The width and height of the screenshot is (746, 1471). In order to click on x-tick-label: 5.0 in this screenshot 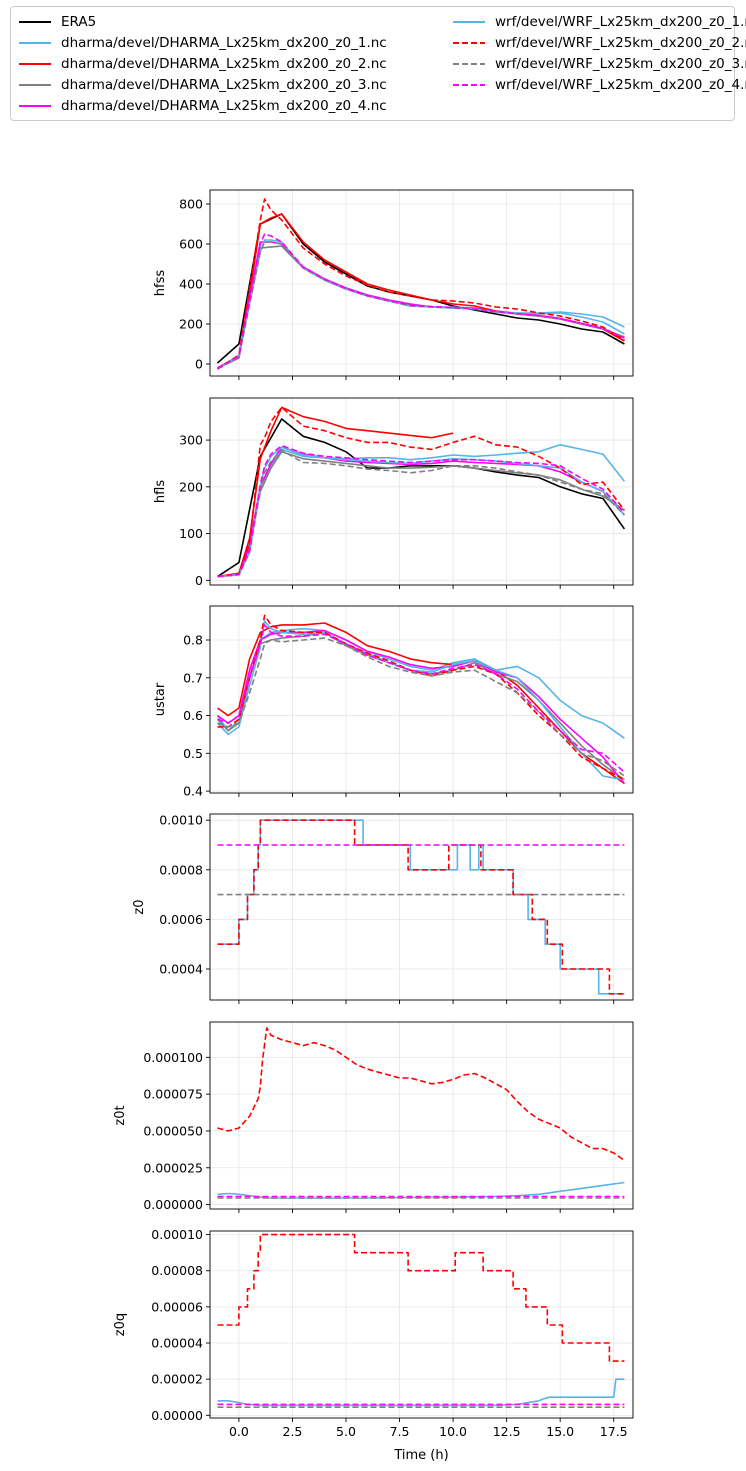, I will do `click(346, 1431)`.